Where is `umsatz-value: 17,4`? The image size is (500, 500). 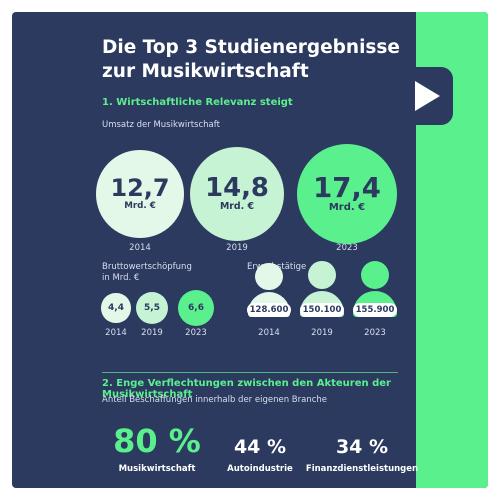
umsatz-value: 17,4 is located at coordinates (347, 187).